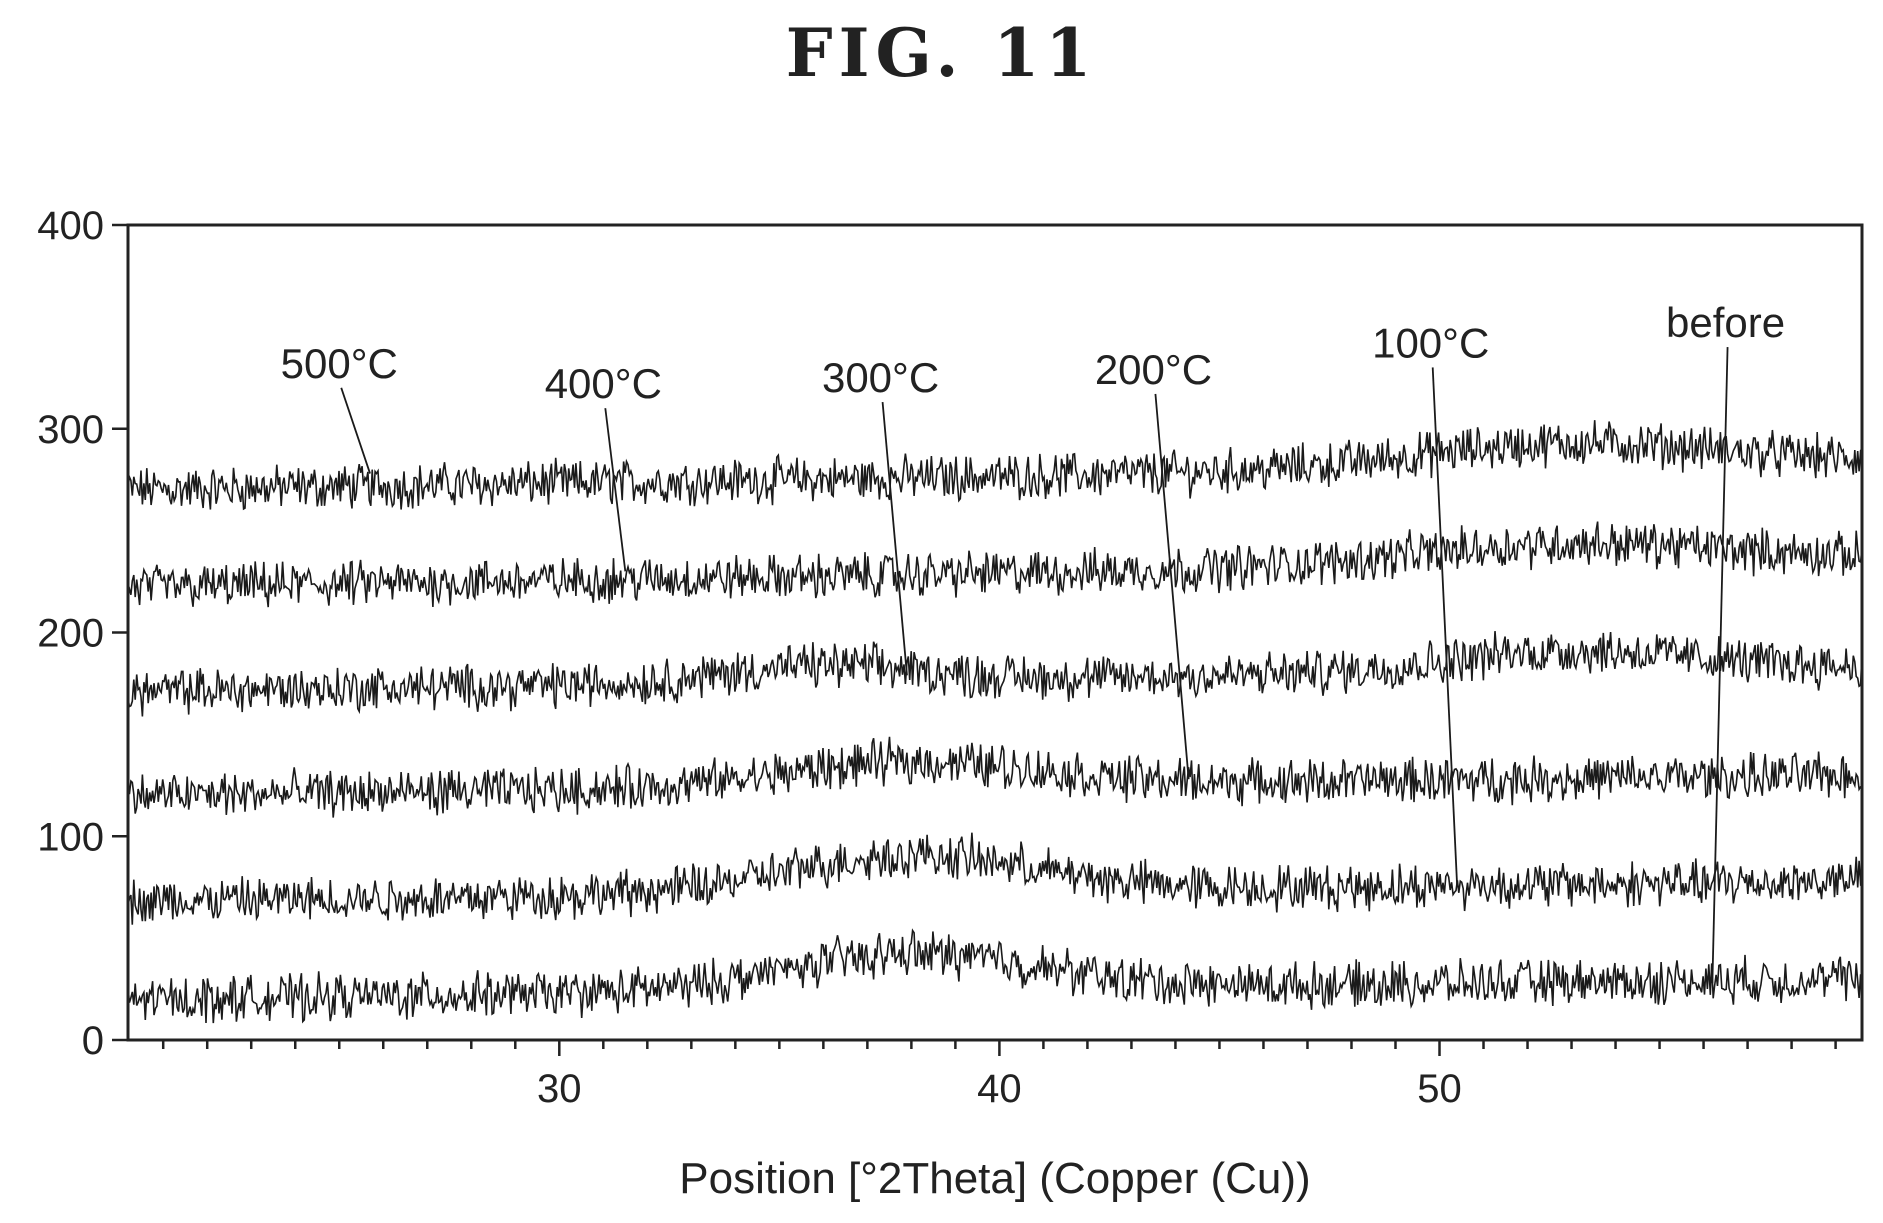  What do you see at coordinates (603, 383) in the screenshot?
I see `series-label-1: 400°C` at bounding box center [603, 383].